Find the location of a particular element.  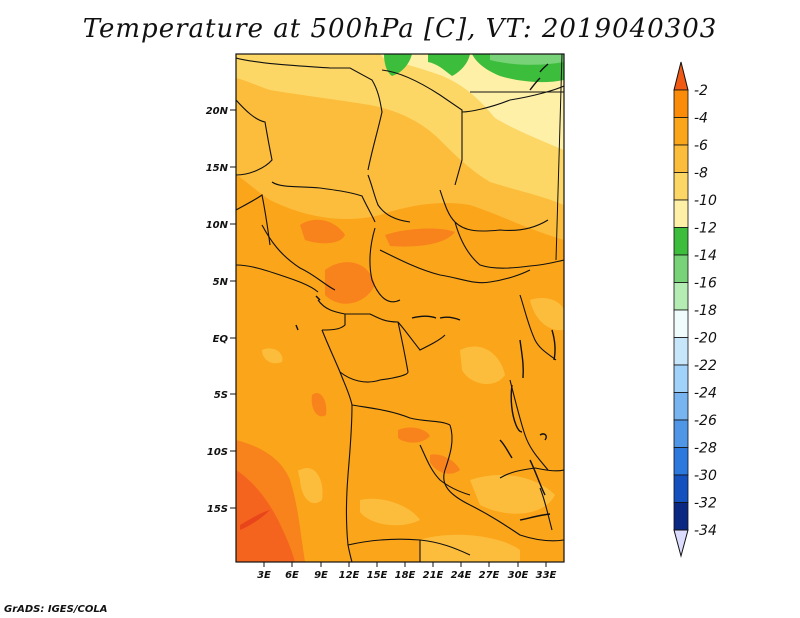

colorbar-label: -26 is located at coordinates (705, 421).